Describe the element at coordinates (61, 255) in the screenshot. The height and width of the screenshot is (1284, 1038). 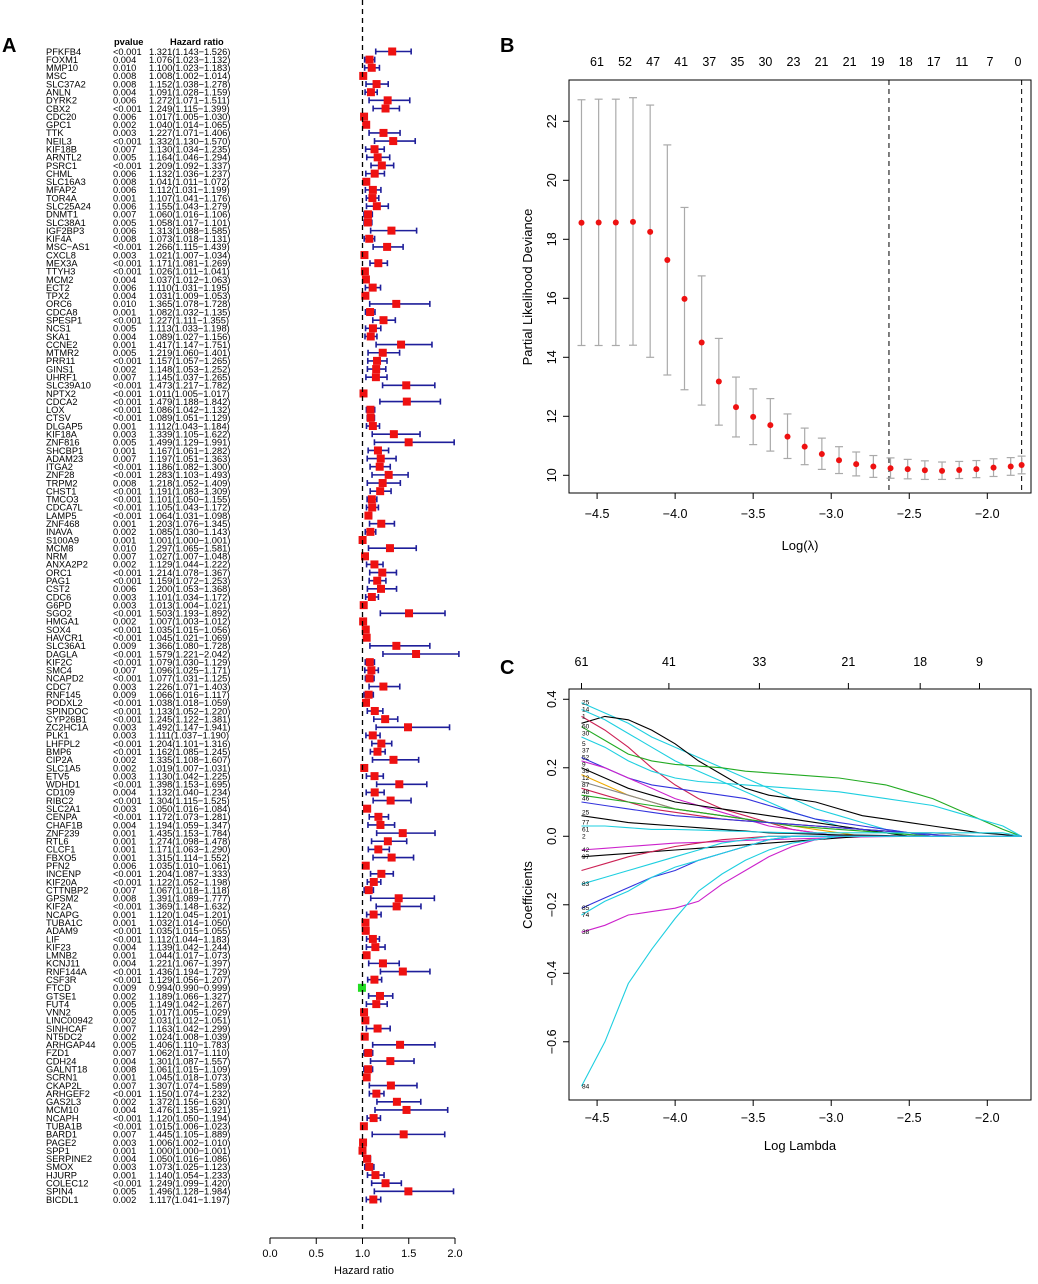
I see `gene-label: CXCL8` at that location.